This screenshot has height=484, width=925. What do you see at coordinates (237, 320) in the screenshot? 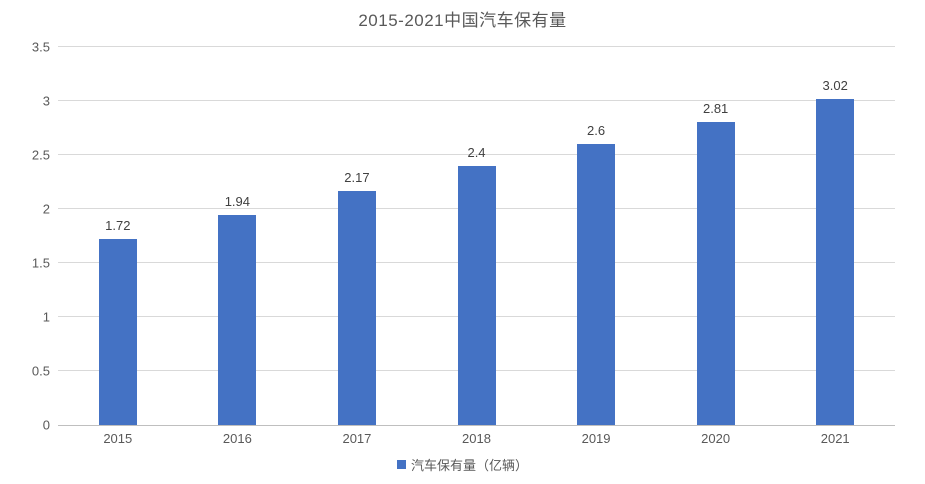
I see `bar-2016` at bounding box center [237, 320].